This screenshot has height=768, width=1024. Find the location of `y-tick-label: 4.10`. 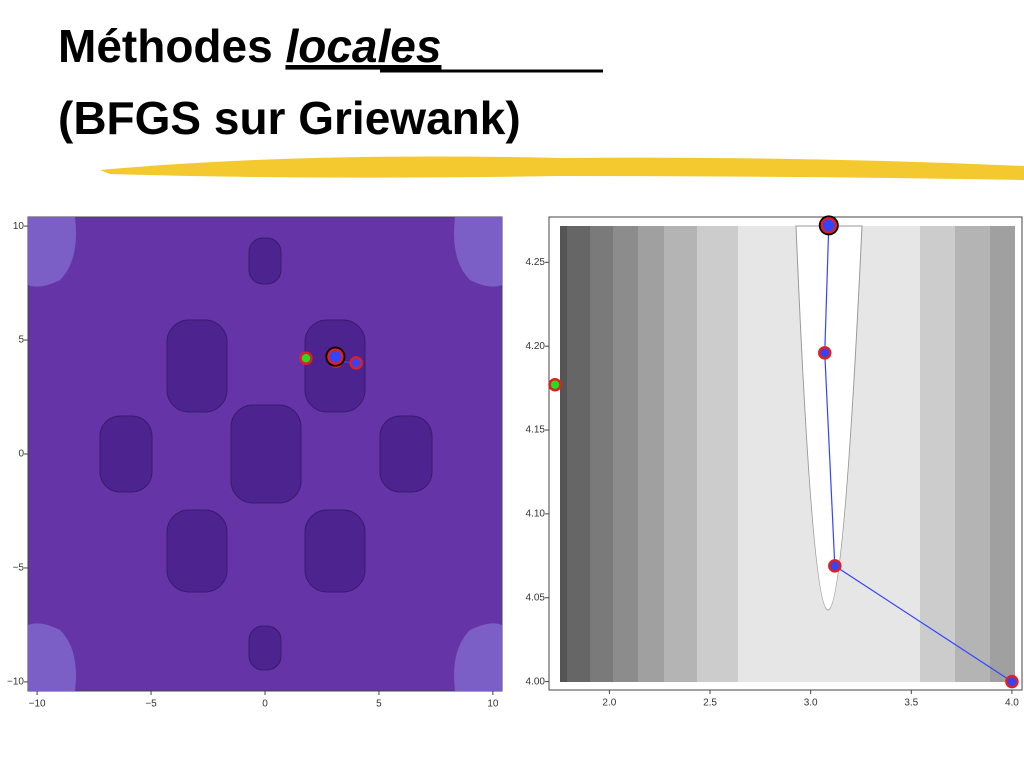

y-tick-label: 4.10 is located at coordinates (536, 514).